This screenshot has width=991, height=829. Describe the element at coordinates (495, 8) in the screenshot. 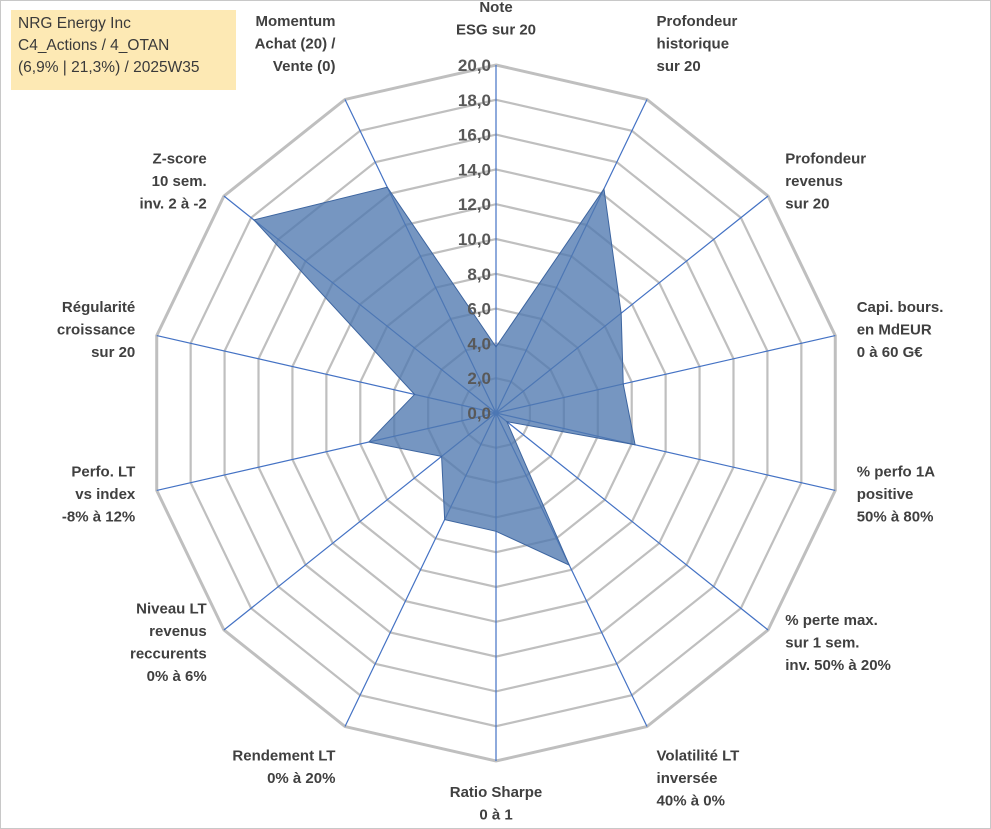

I see `axis-label: Note` at that location.